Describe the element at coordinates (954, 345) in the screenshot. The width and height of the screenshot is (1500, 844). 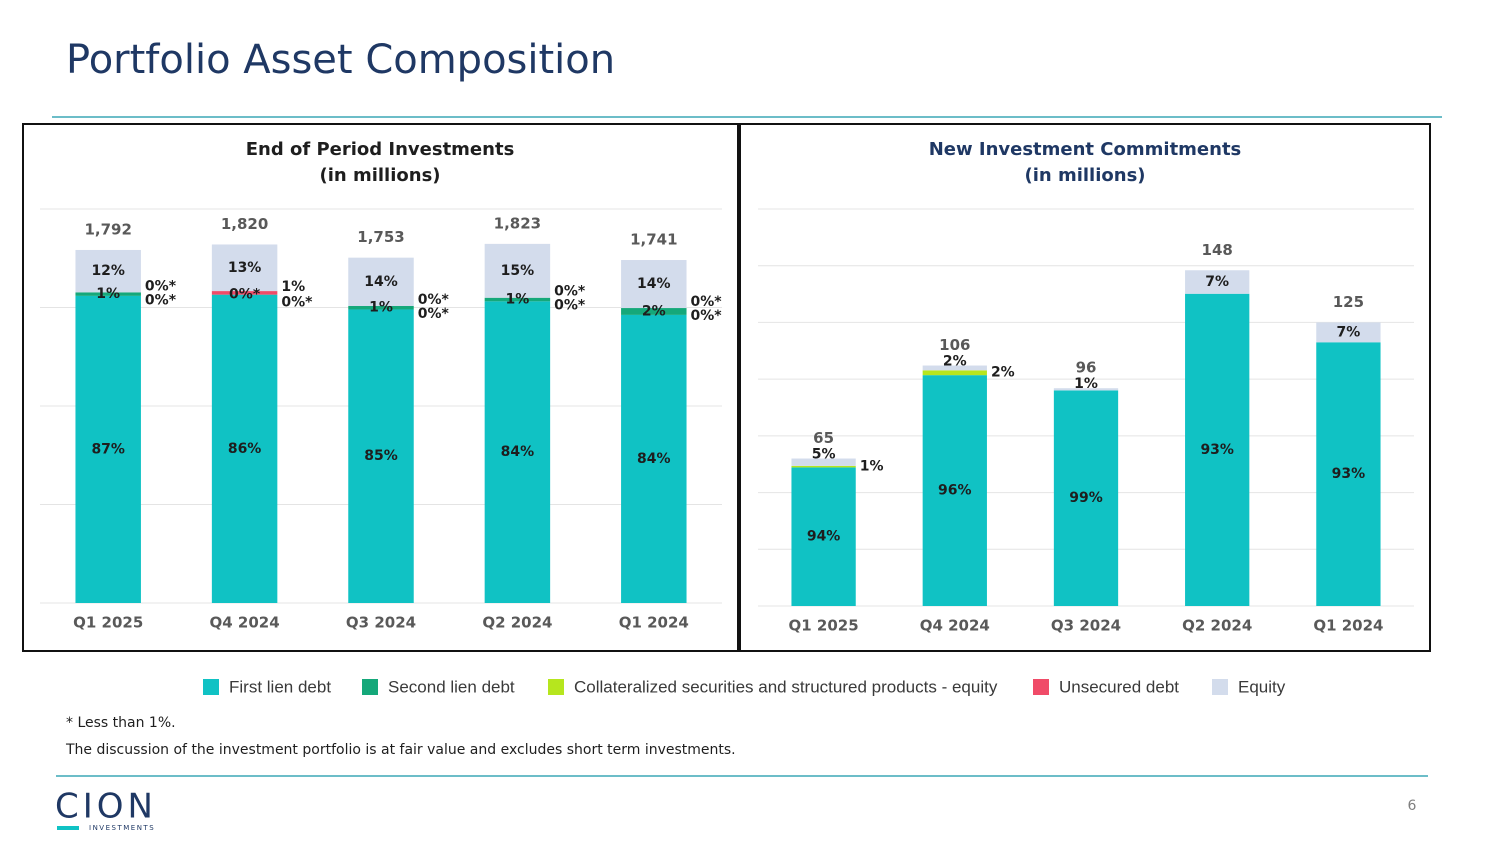
I see `total-label: 106` at that location.